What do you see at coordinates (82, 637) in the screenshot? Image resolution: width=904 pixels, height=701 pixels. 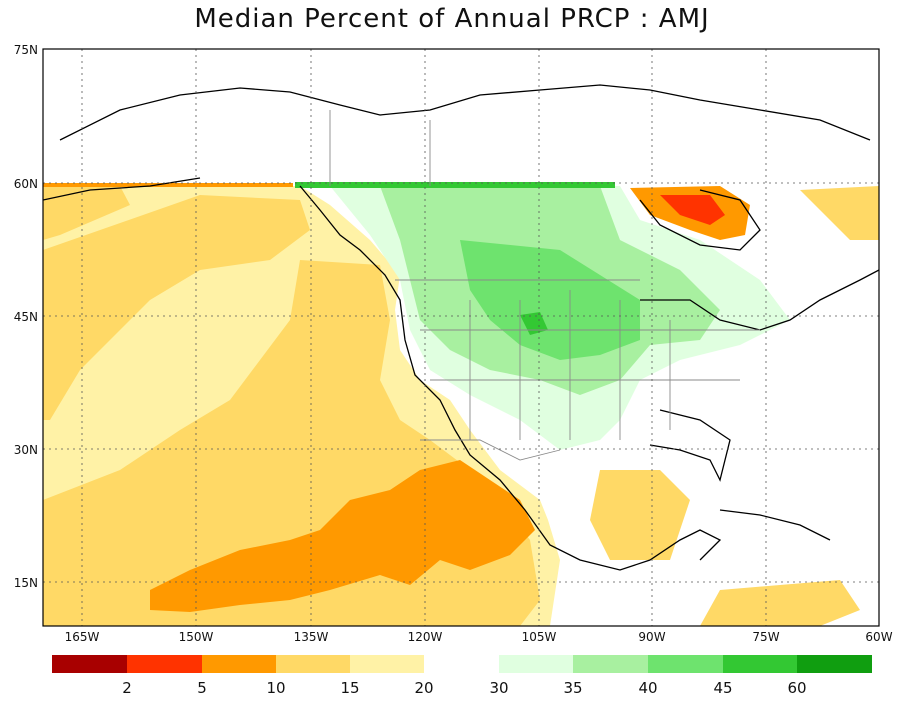 I see `x-tick-label: 165W` at bounding box center [82, 637].